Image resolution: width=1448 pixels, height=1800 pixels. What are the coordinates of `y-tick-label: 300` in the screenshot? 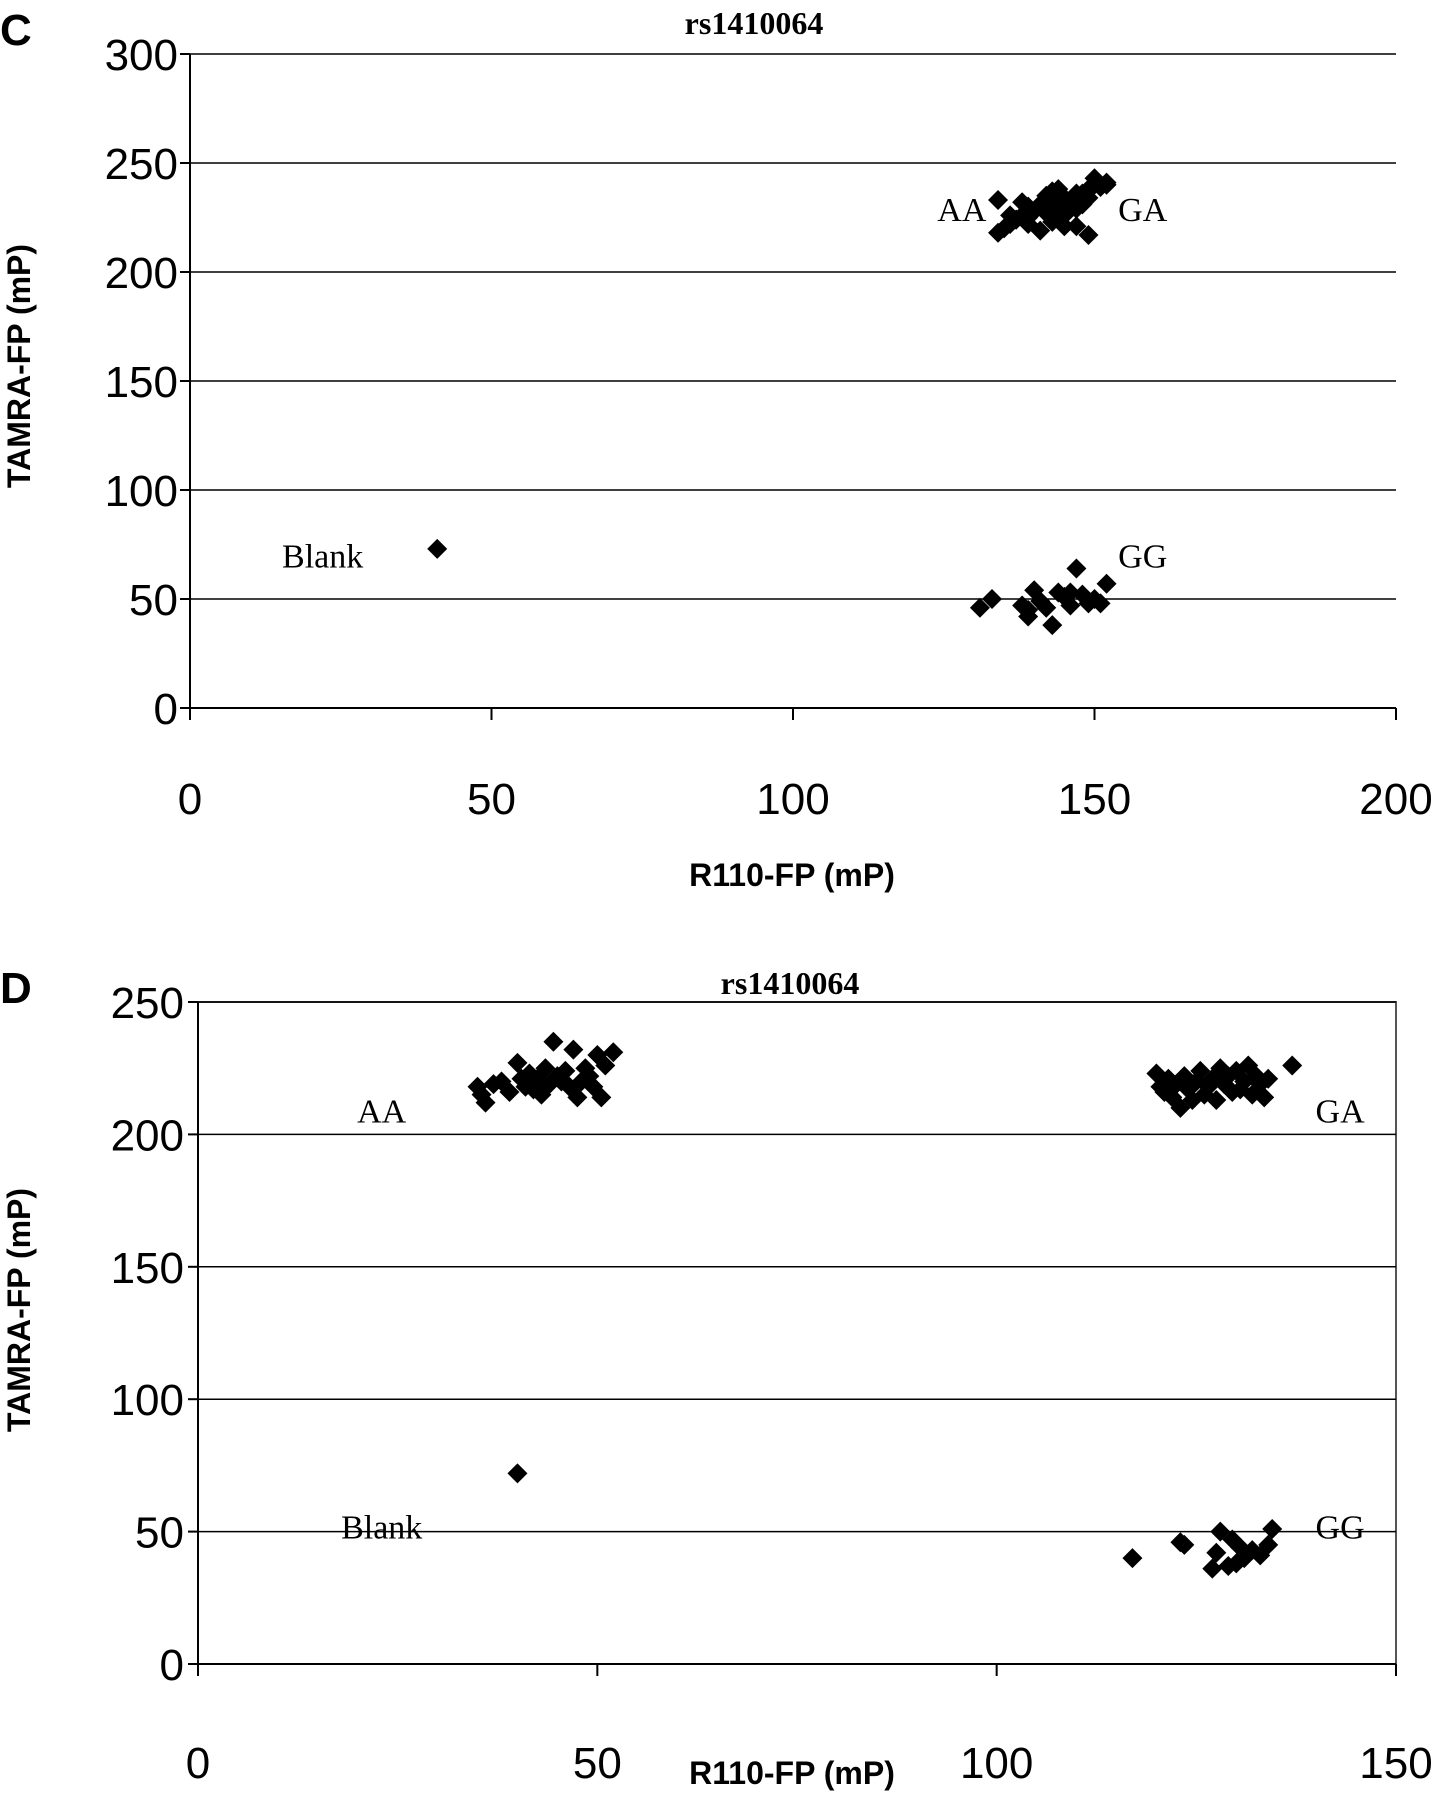 It's located at (141, 55).